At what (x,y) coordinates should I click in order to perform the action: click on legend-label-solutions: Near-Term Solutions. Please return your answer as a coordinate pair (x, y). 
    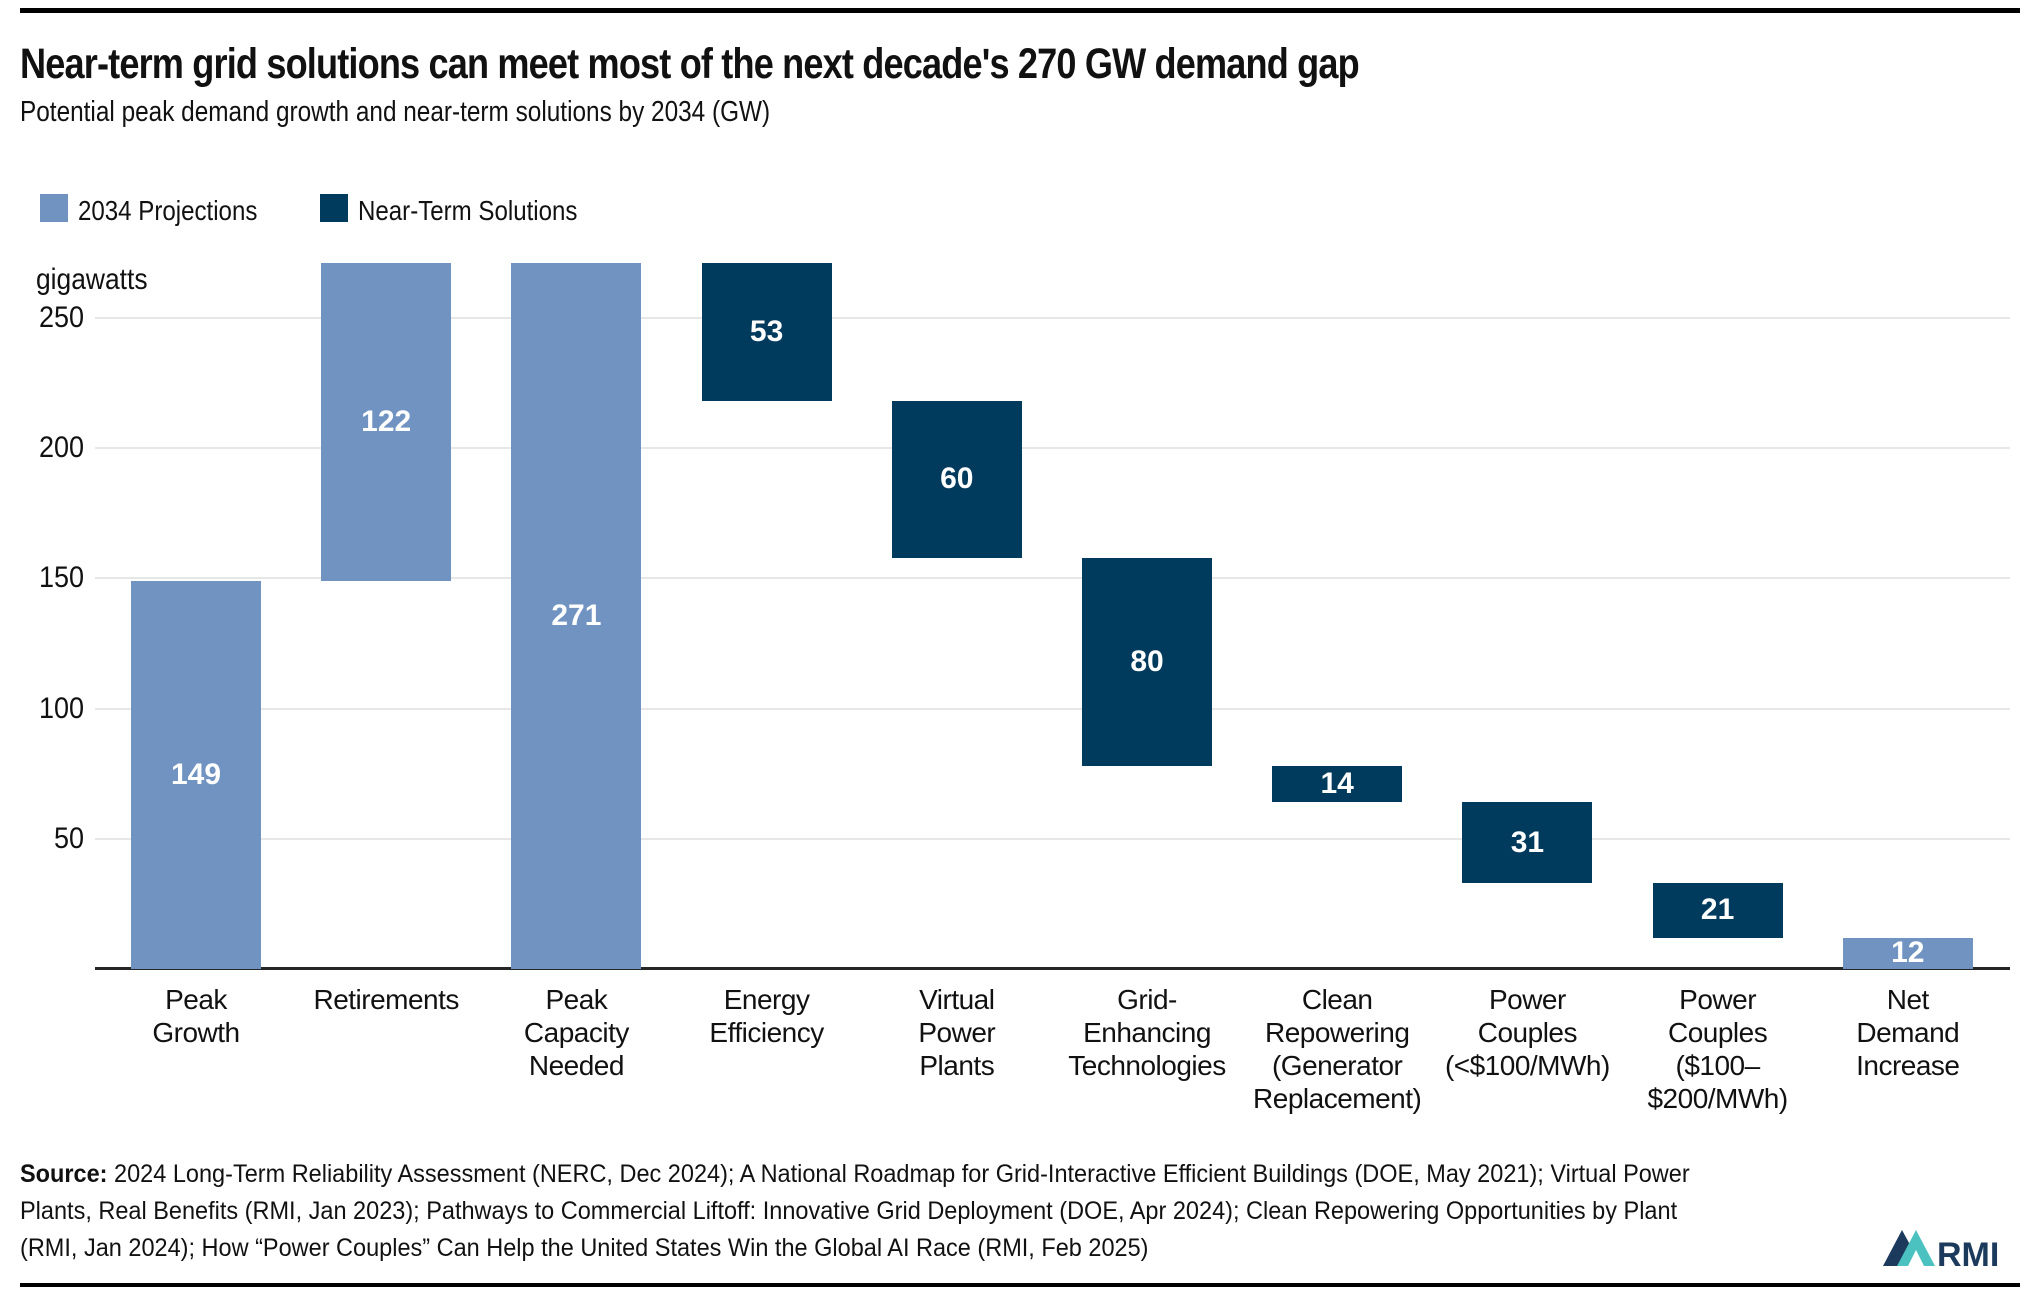
    Looking at the image, I should click on (468, 210).